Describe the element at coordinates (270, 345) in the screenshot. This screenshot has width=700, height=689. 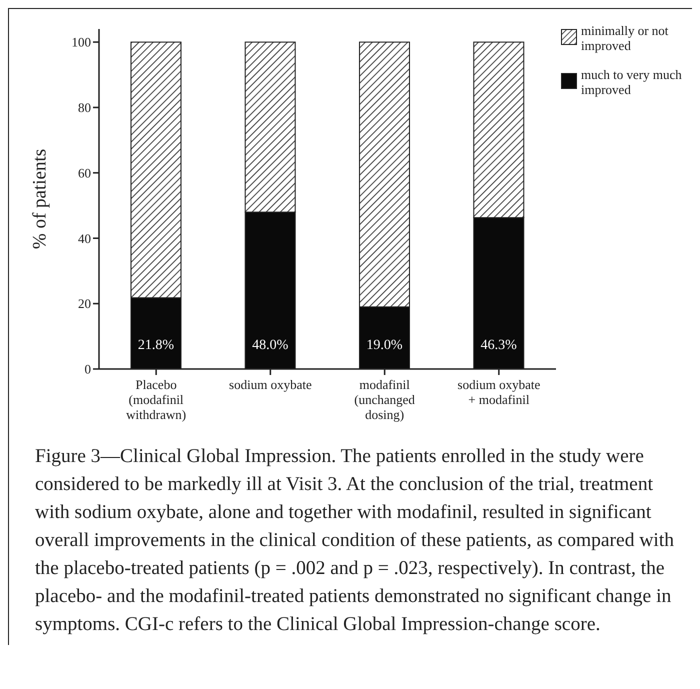
I see `data-label: 48.0%` at that location.